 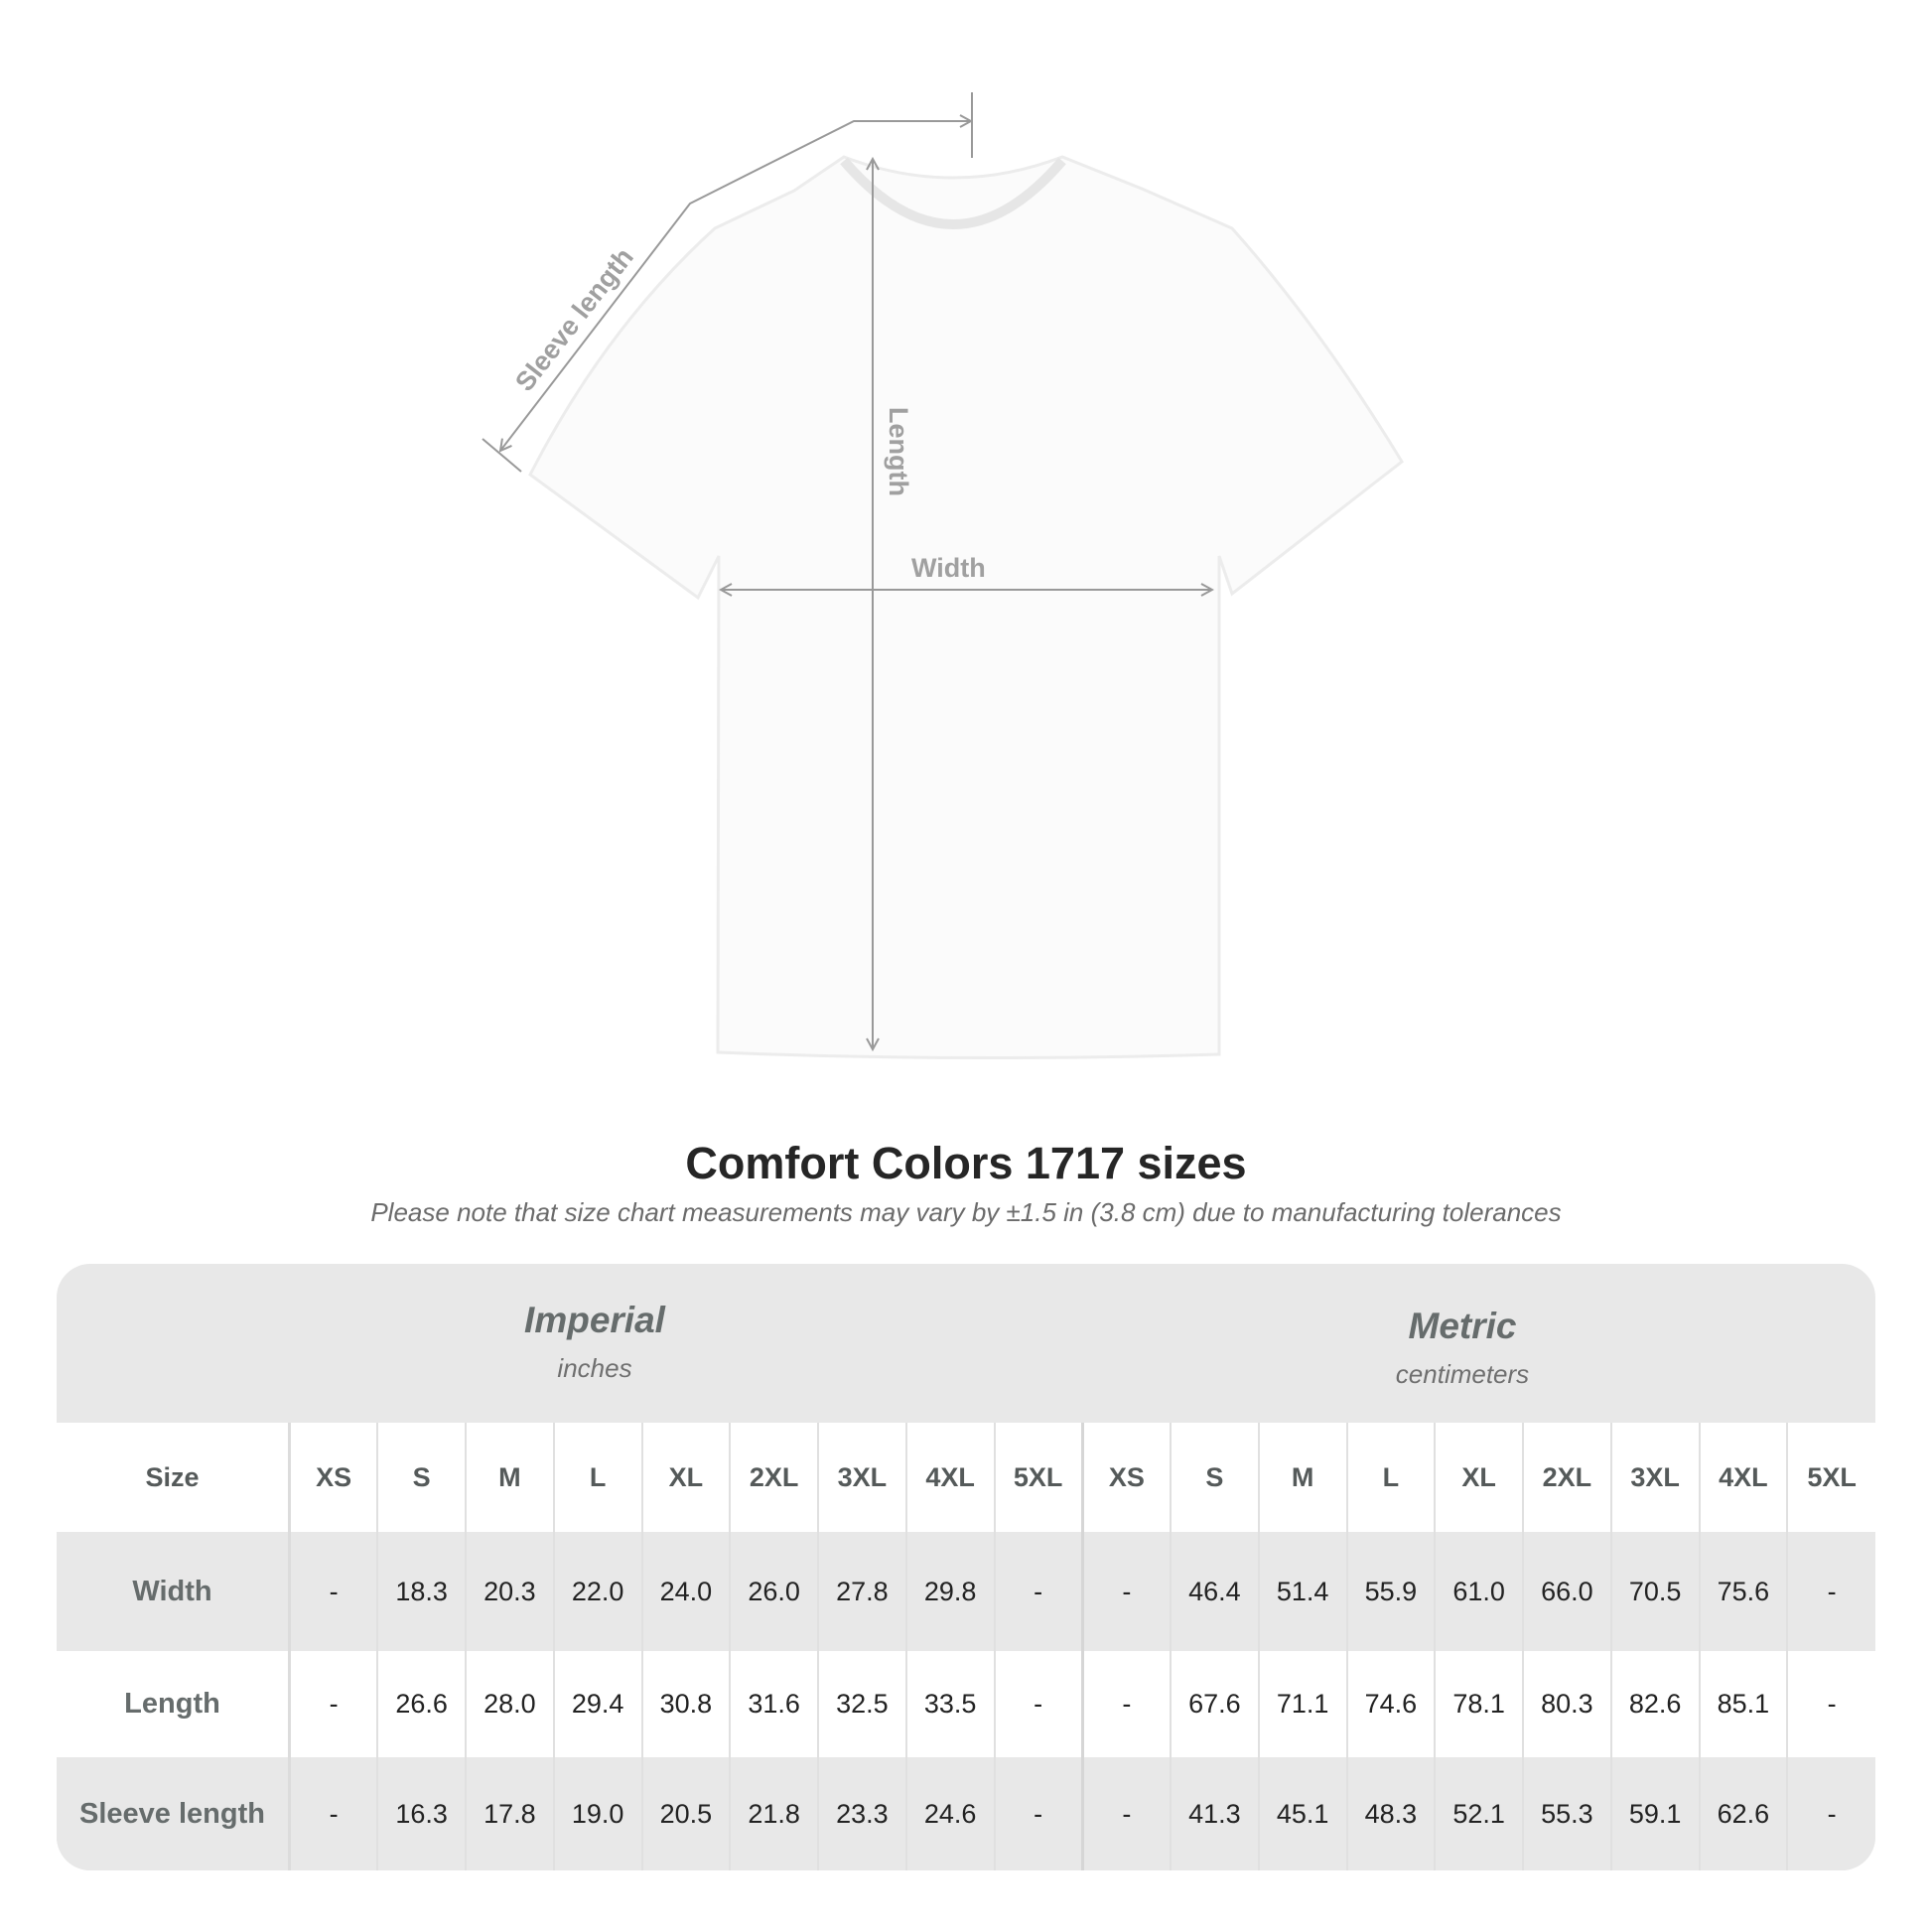 I want to click on metric-cell: 74.6, so click(x=1390, y=1704).